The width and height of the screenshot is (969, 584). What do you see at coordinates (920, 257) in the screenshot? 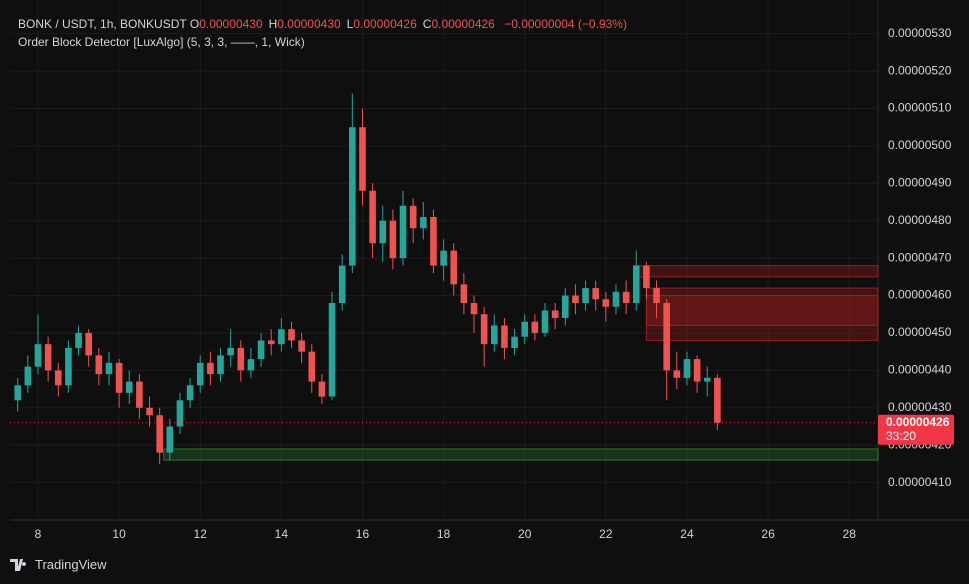
I see `y-tick-label: 0.00000470` at bounding box center [920, 257].